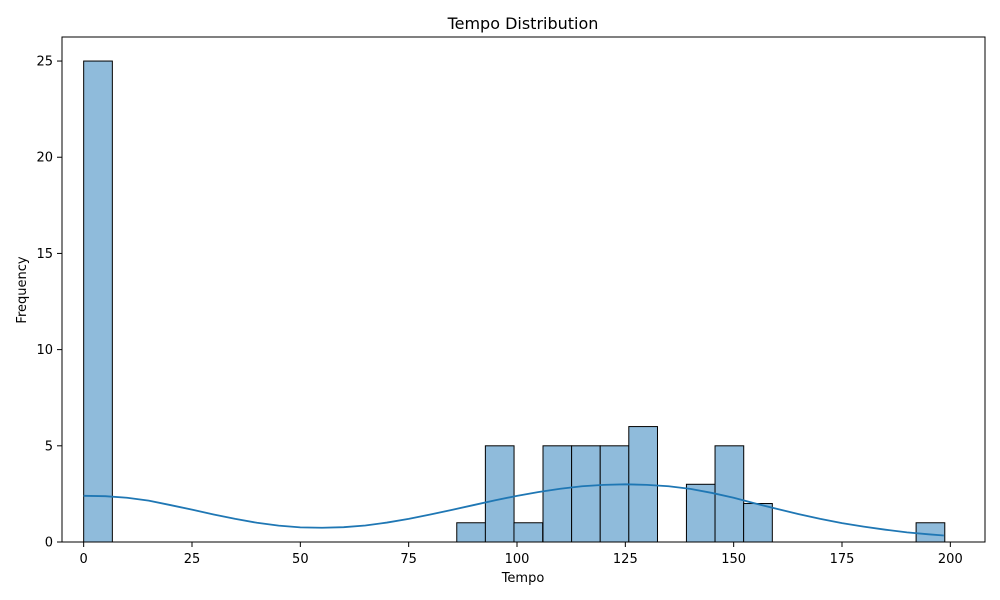 Image resolution: width=1000 pixels, height=600 pixels. I want to click on y-tick-label: 0, so click(49, 543).